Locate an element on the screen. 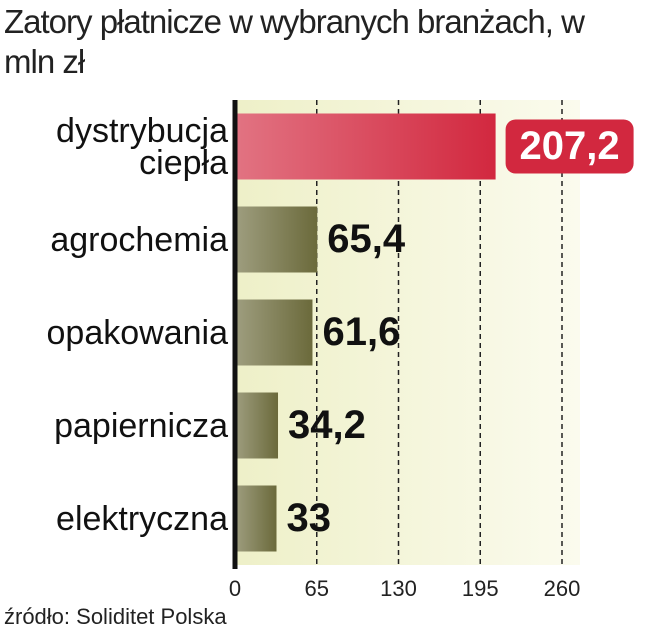  value-label: 65,4 is located at coordinates (366, 239).